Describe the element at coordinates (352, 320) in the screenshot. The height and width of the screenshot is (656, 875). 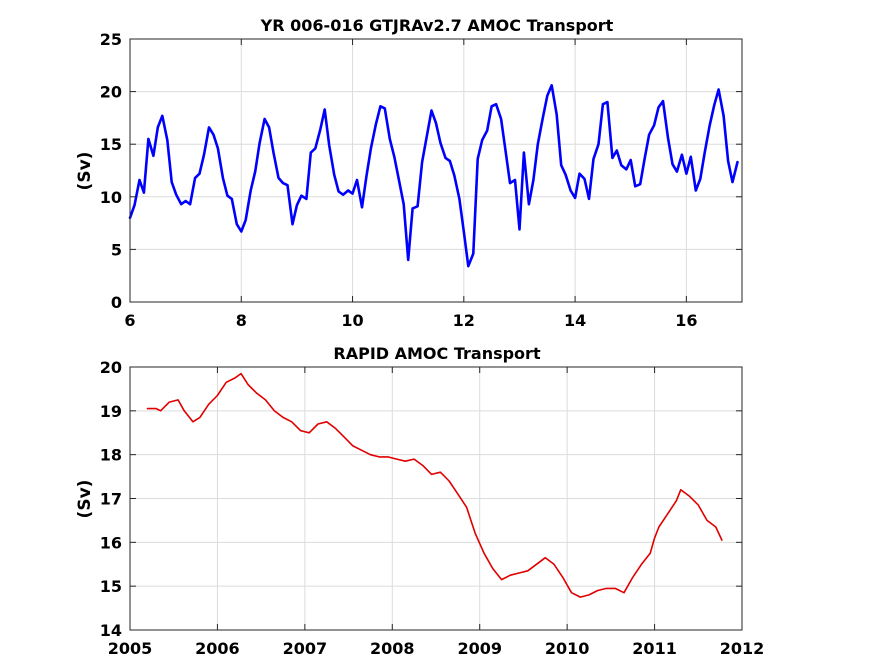
I see `x-tick-label: 10` at that location.